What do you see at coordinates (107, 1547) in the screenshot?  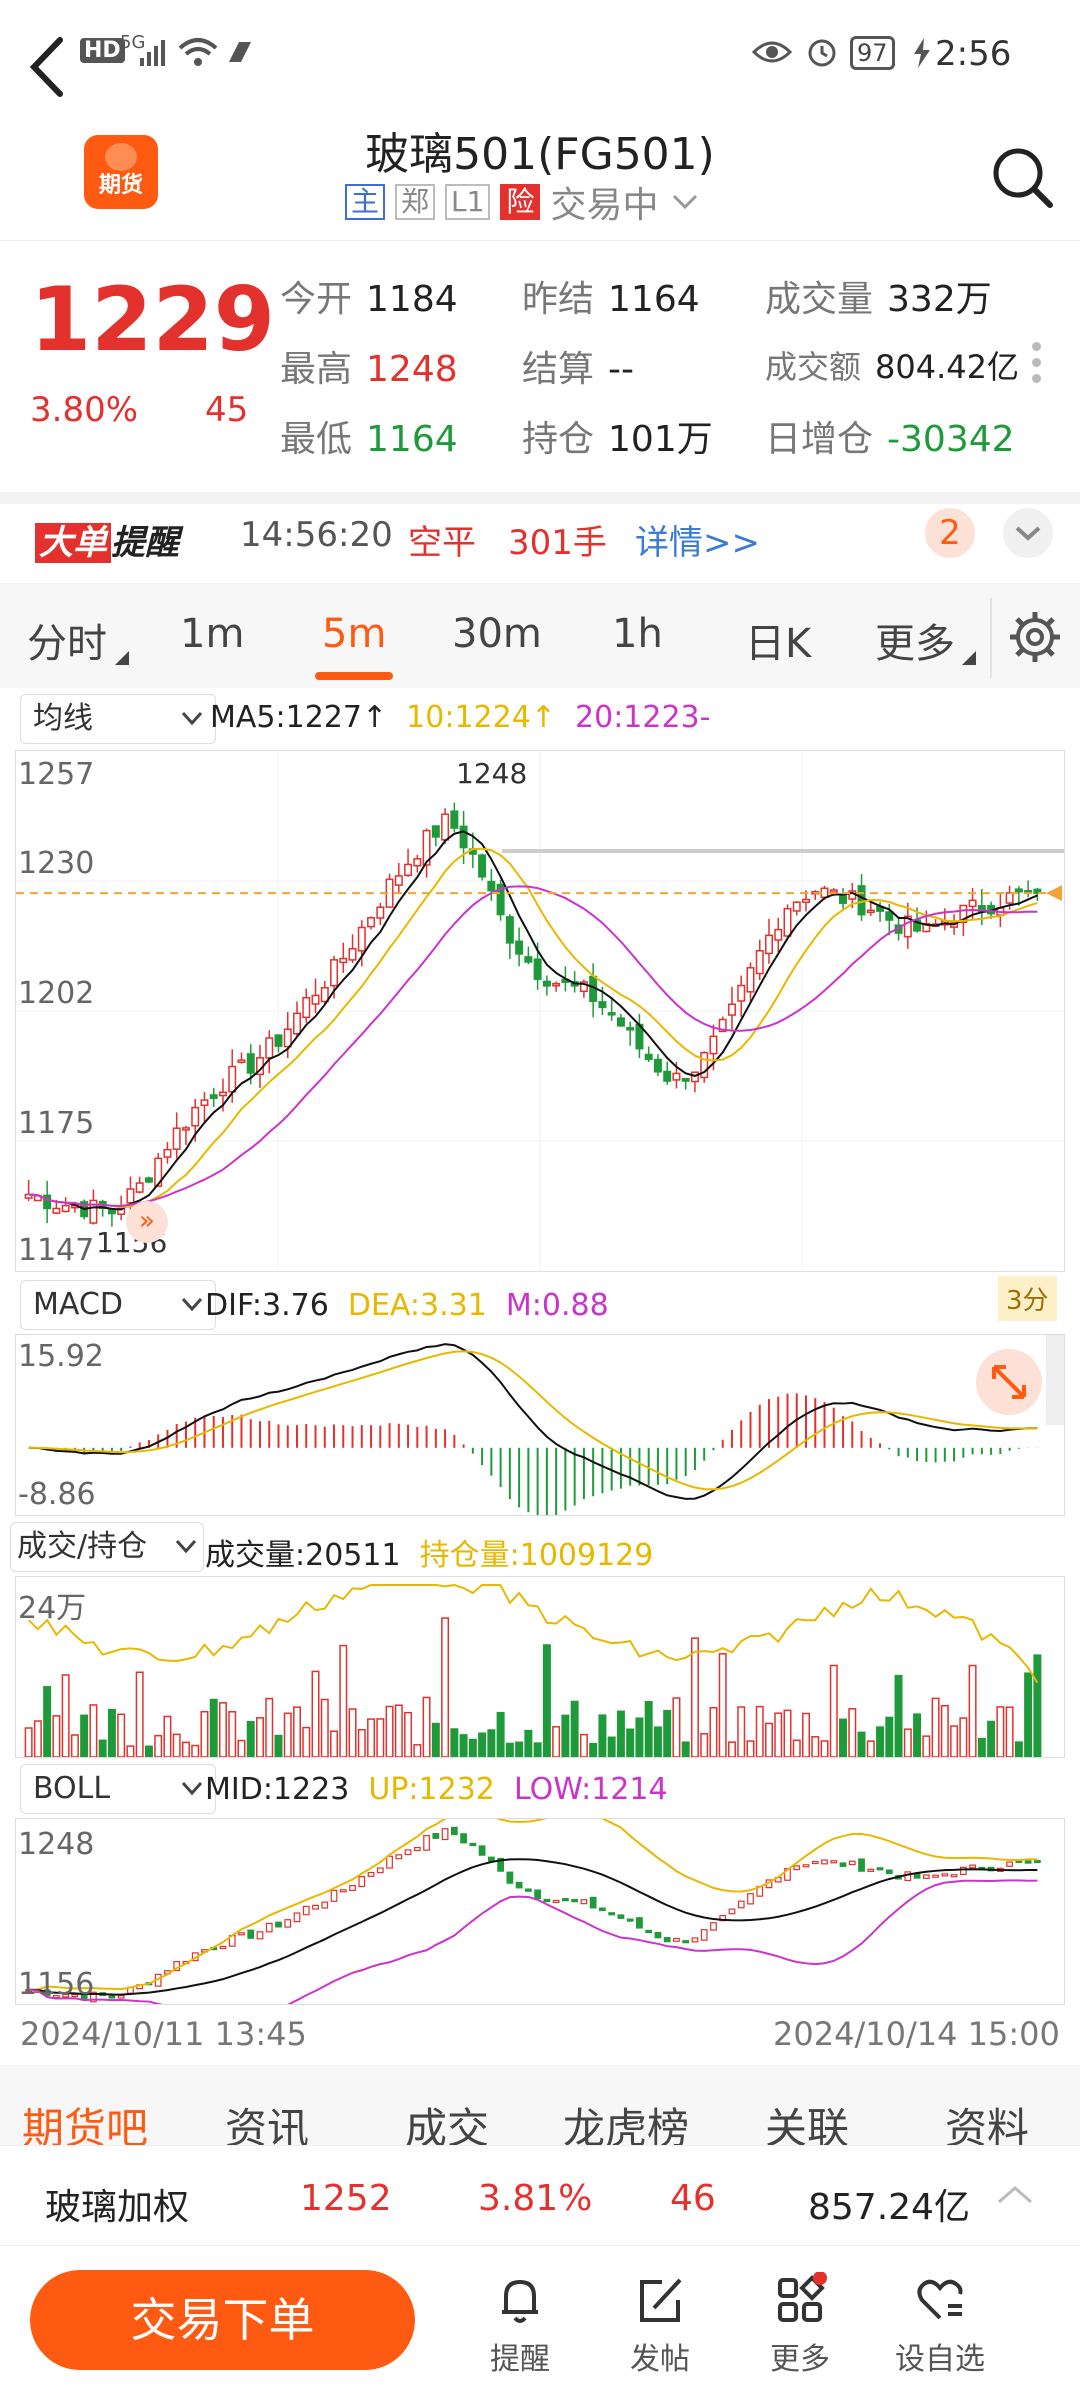 I see `volume-selector: 成交/持仓` at bounding box center [107, 1547].